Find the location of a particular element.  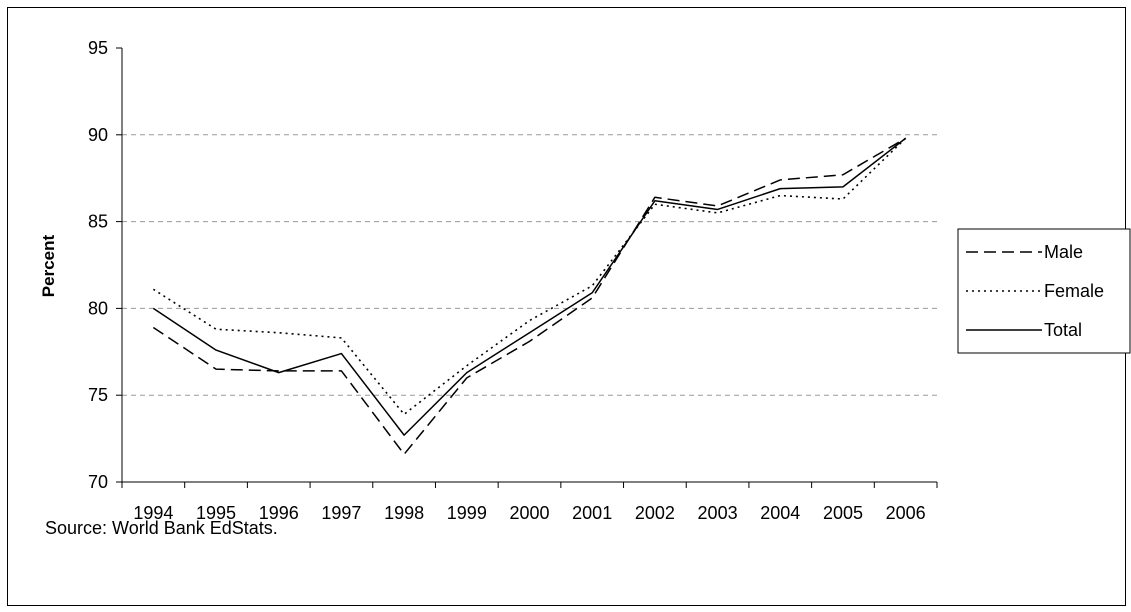

x-tick-label: 2004 is located at coordinates (780, 513).